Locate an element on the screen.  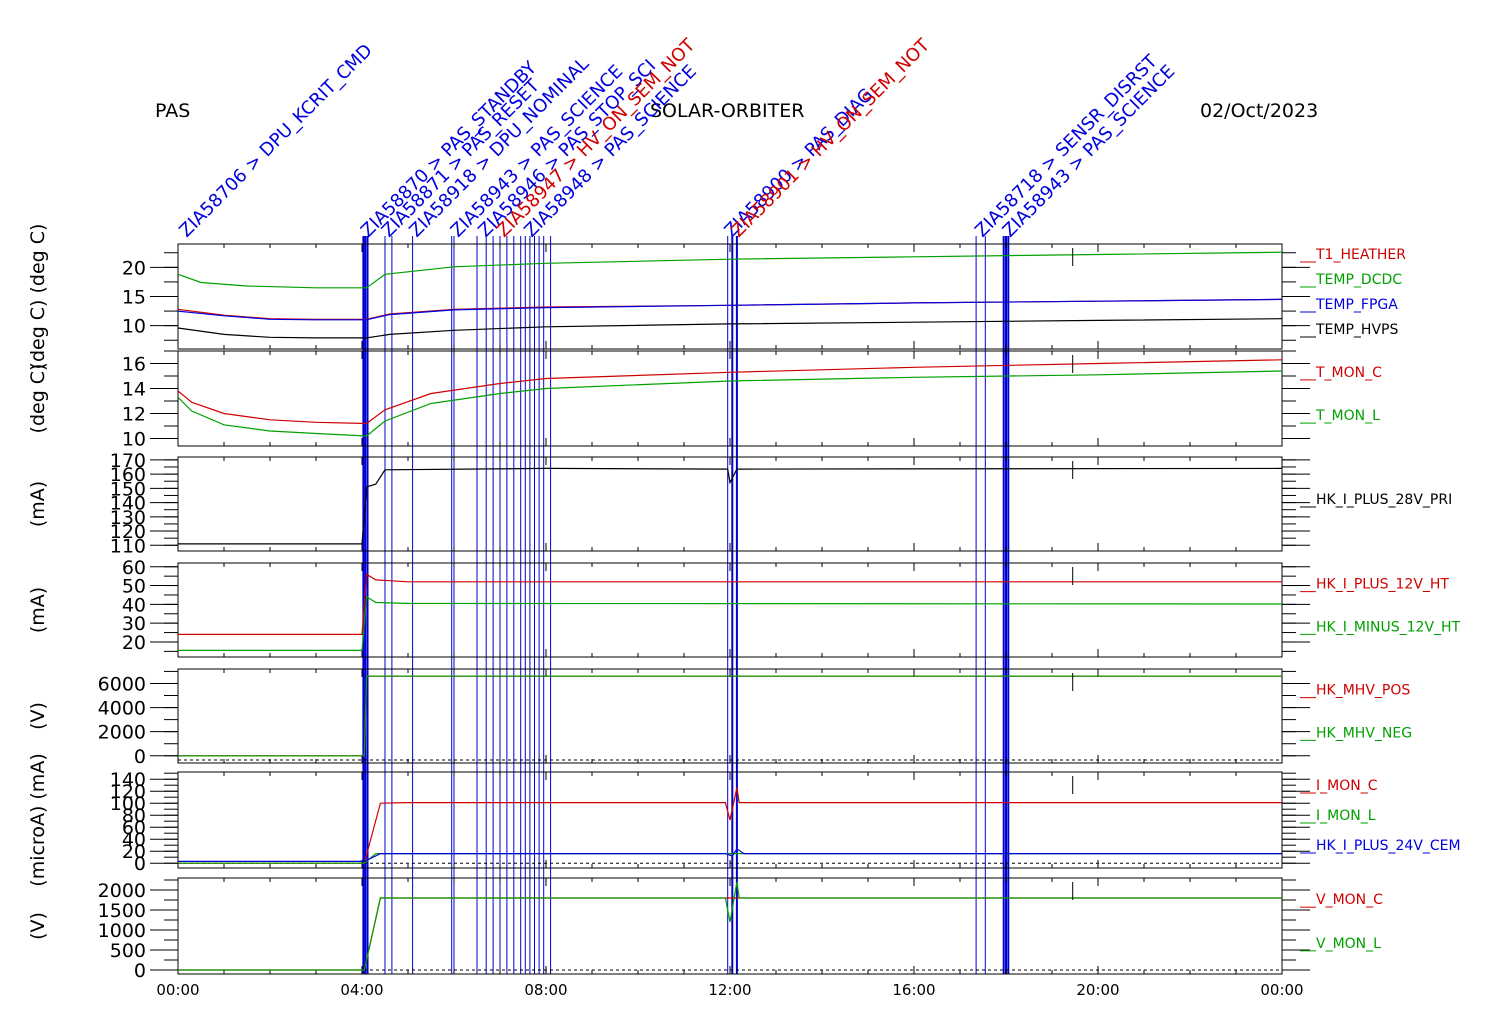
legend-label: HK_I_PLUS_28V_PRI is located at coordinates (1384, 500).